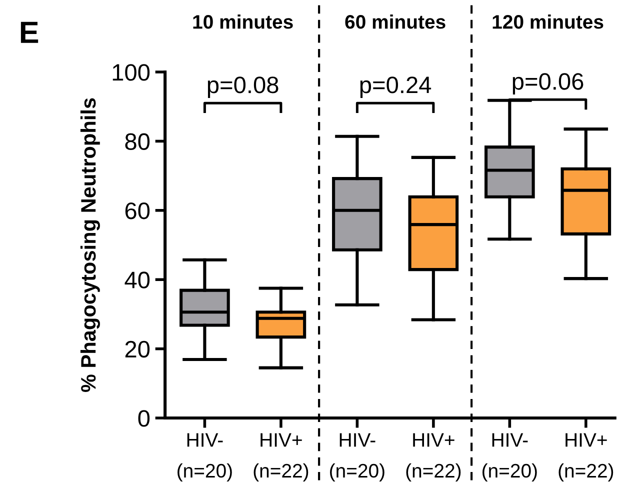  I want to click on y-tick-label: 20, so click(137, 349).